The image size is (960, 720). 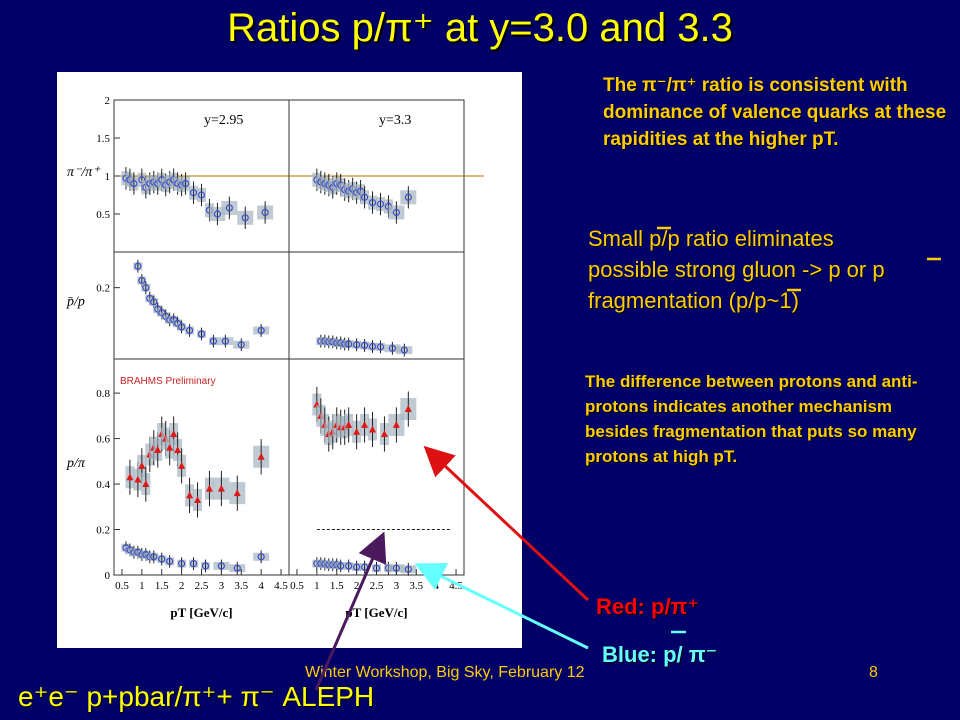 What do you see at coordinates (103, 485) in the screenshot?
I see `y-tick-label: 0.4` at bounding box center [103, 485].